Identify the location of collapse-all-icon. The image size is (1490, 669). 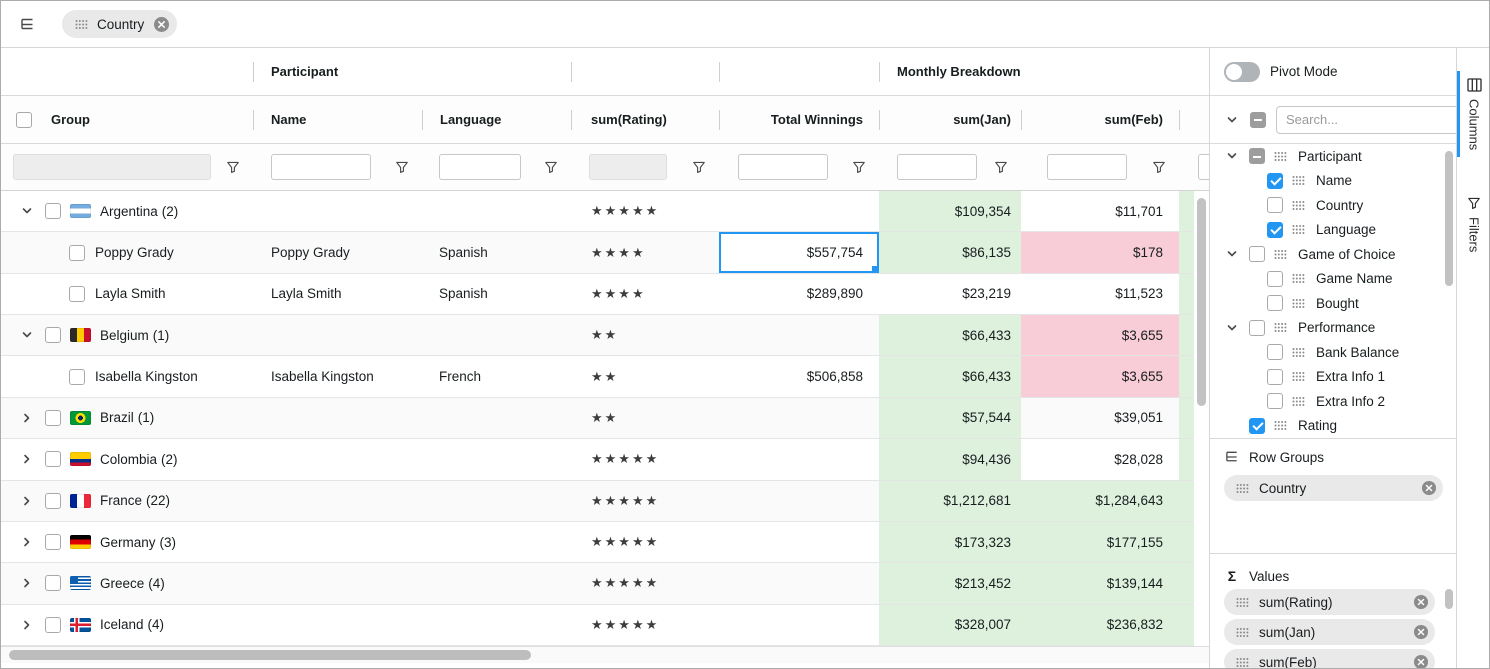
(1232, 120).